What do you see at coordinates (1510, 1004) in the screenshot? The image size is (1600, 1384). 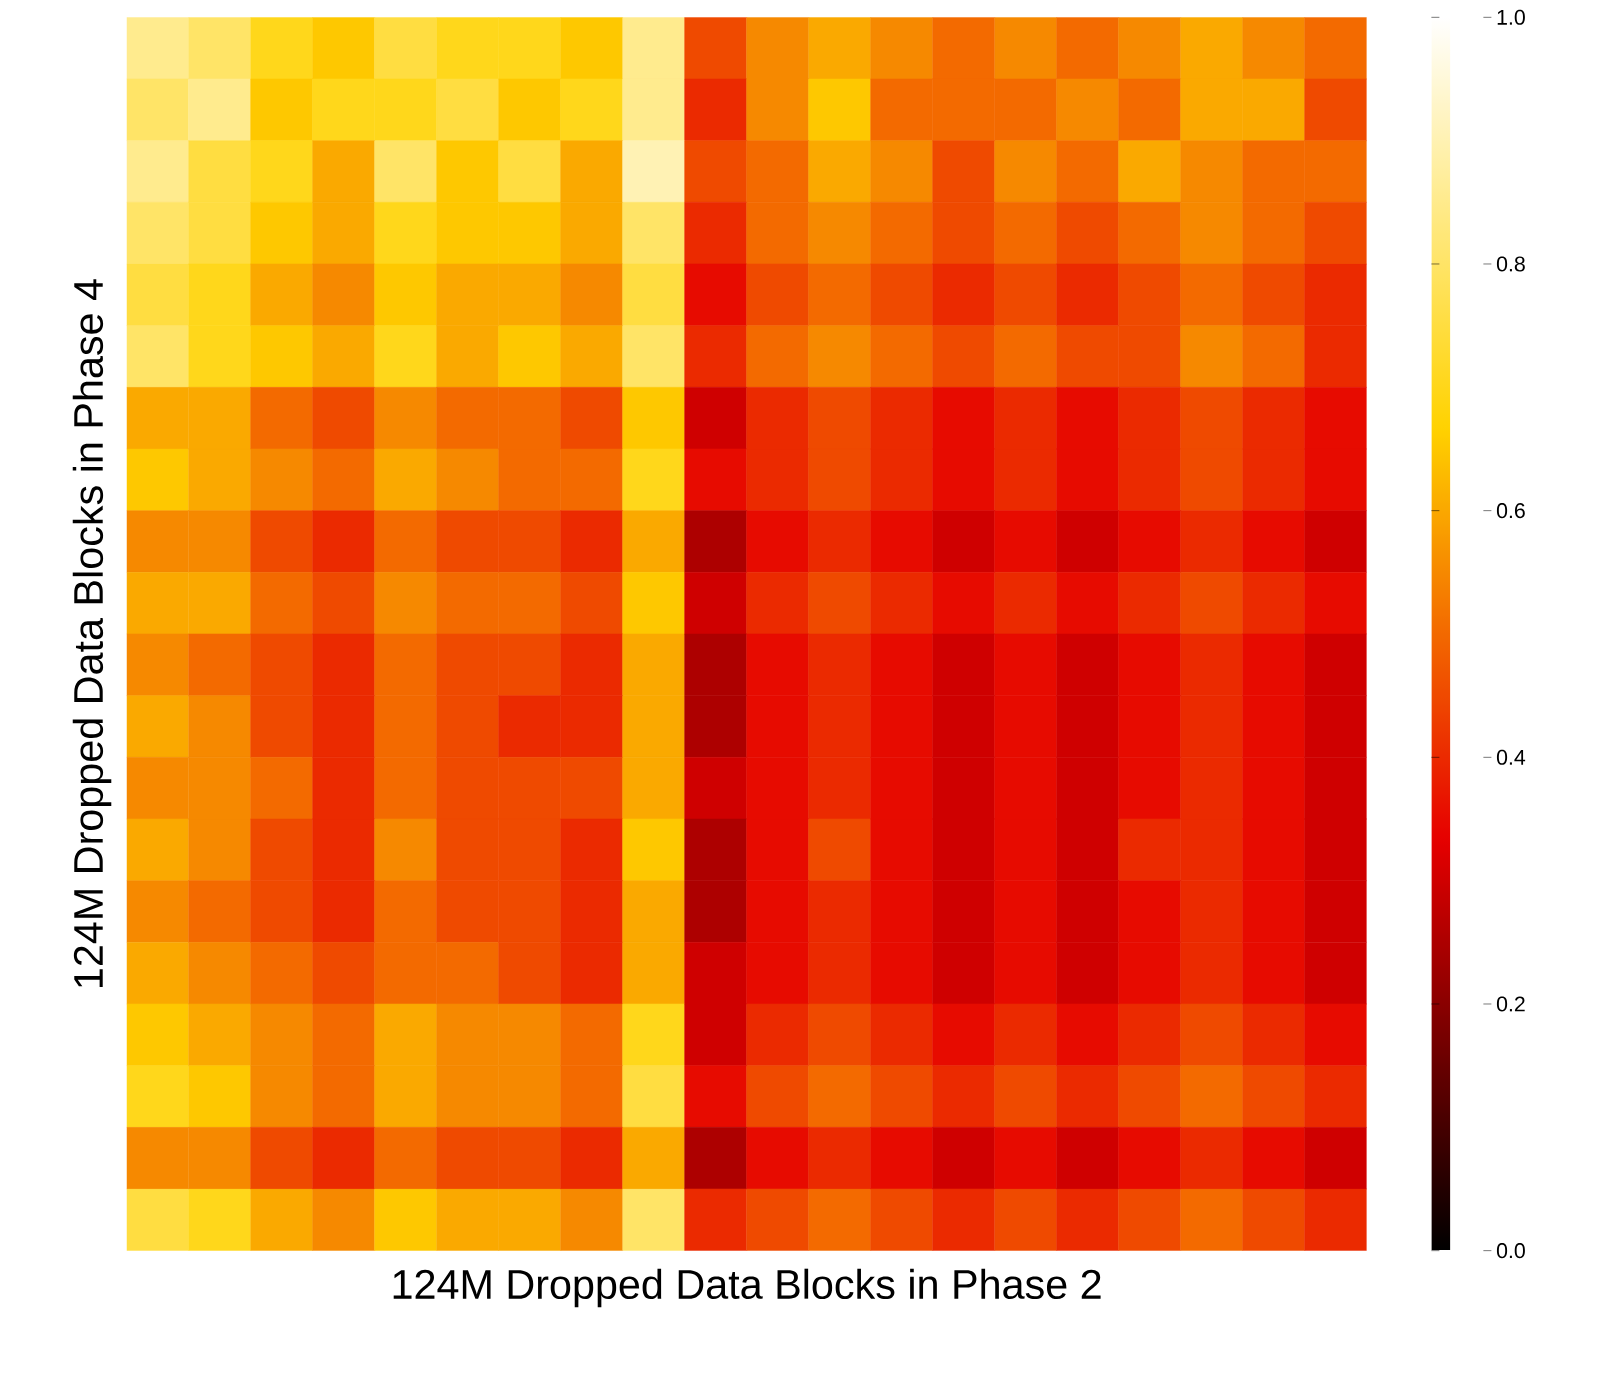 I see `color-bar-label: 0.2` at bounding box center [1510, 1004].